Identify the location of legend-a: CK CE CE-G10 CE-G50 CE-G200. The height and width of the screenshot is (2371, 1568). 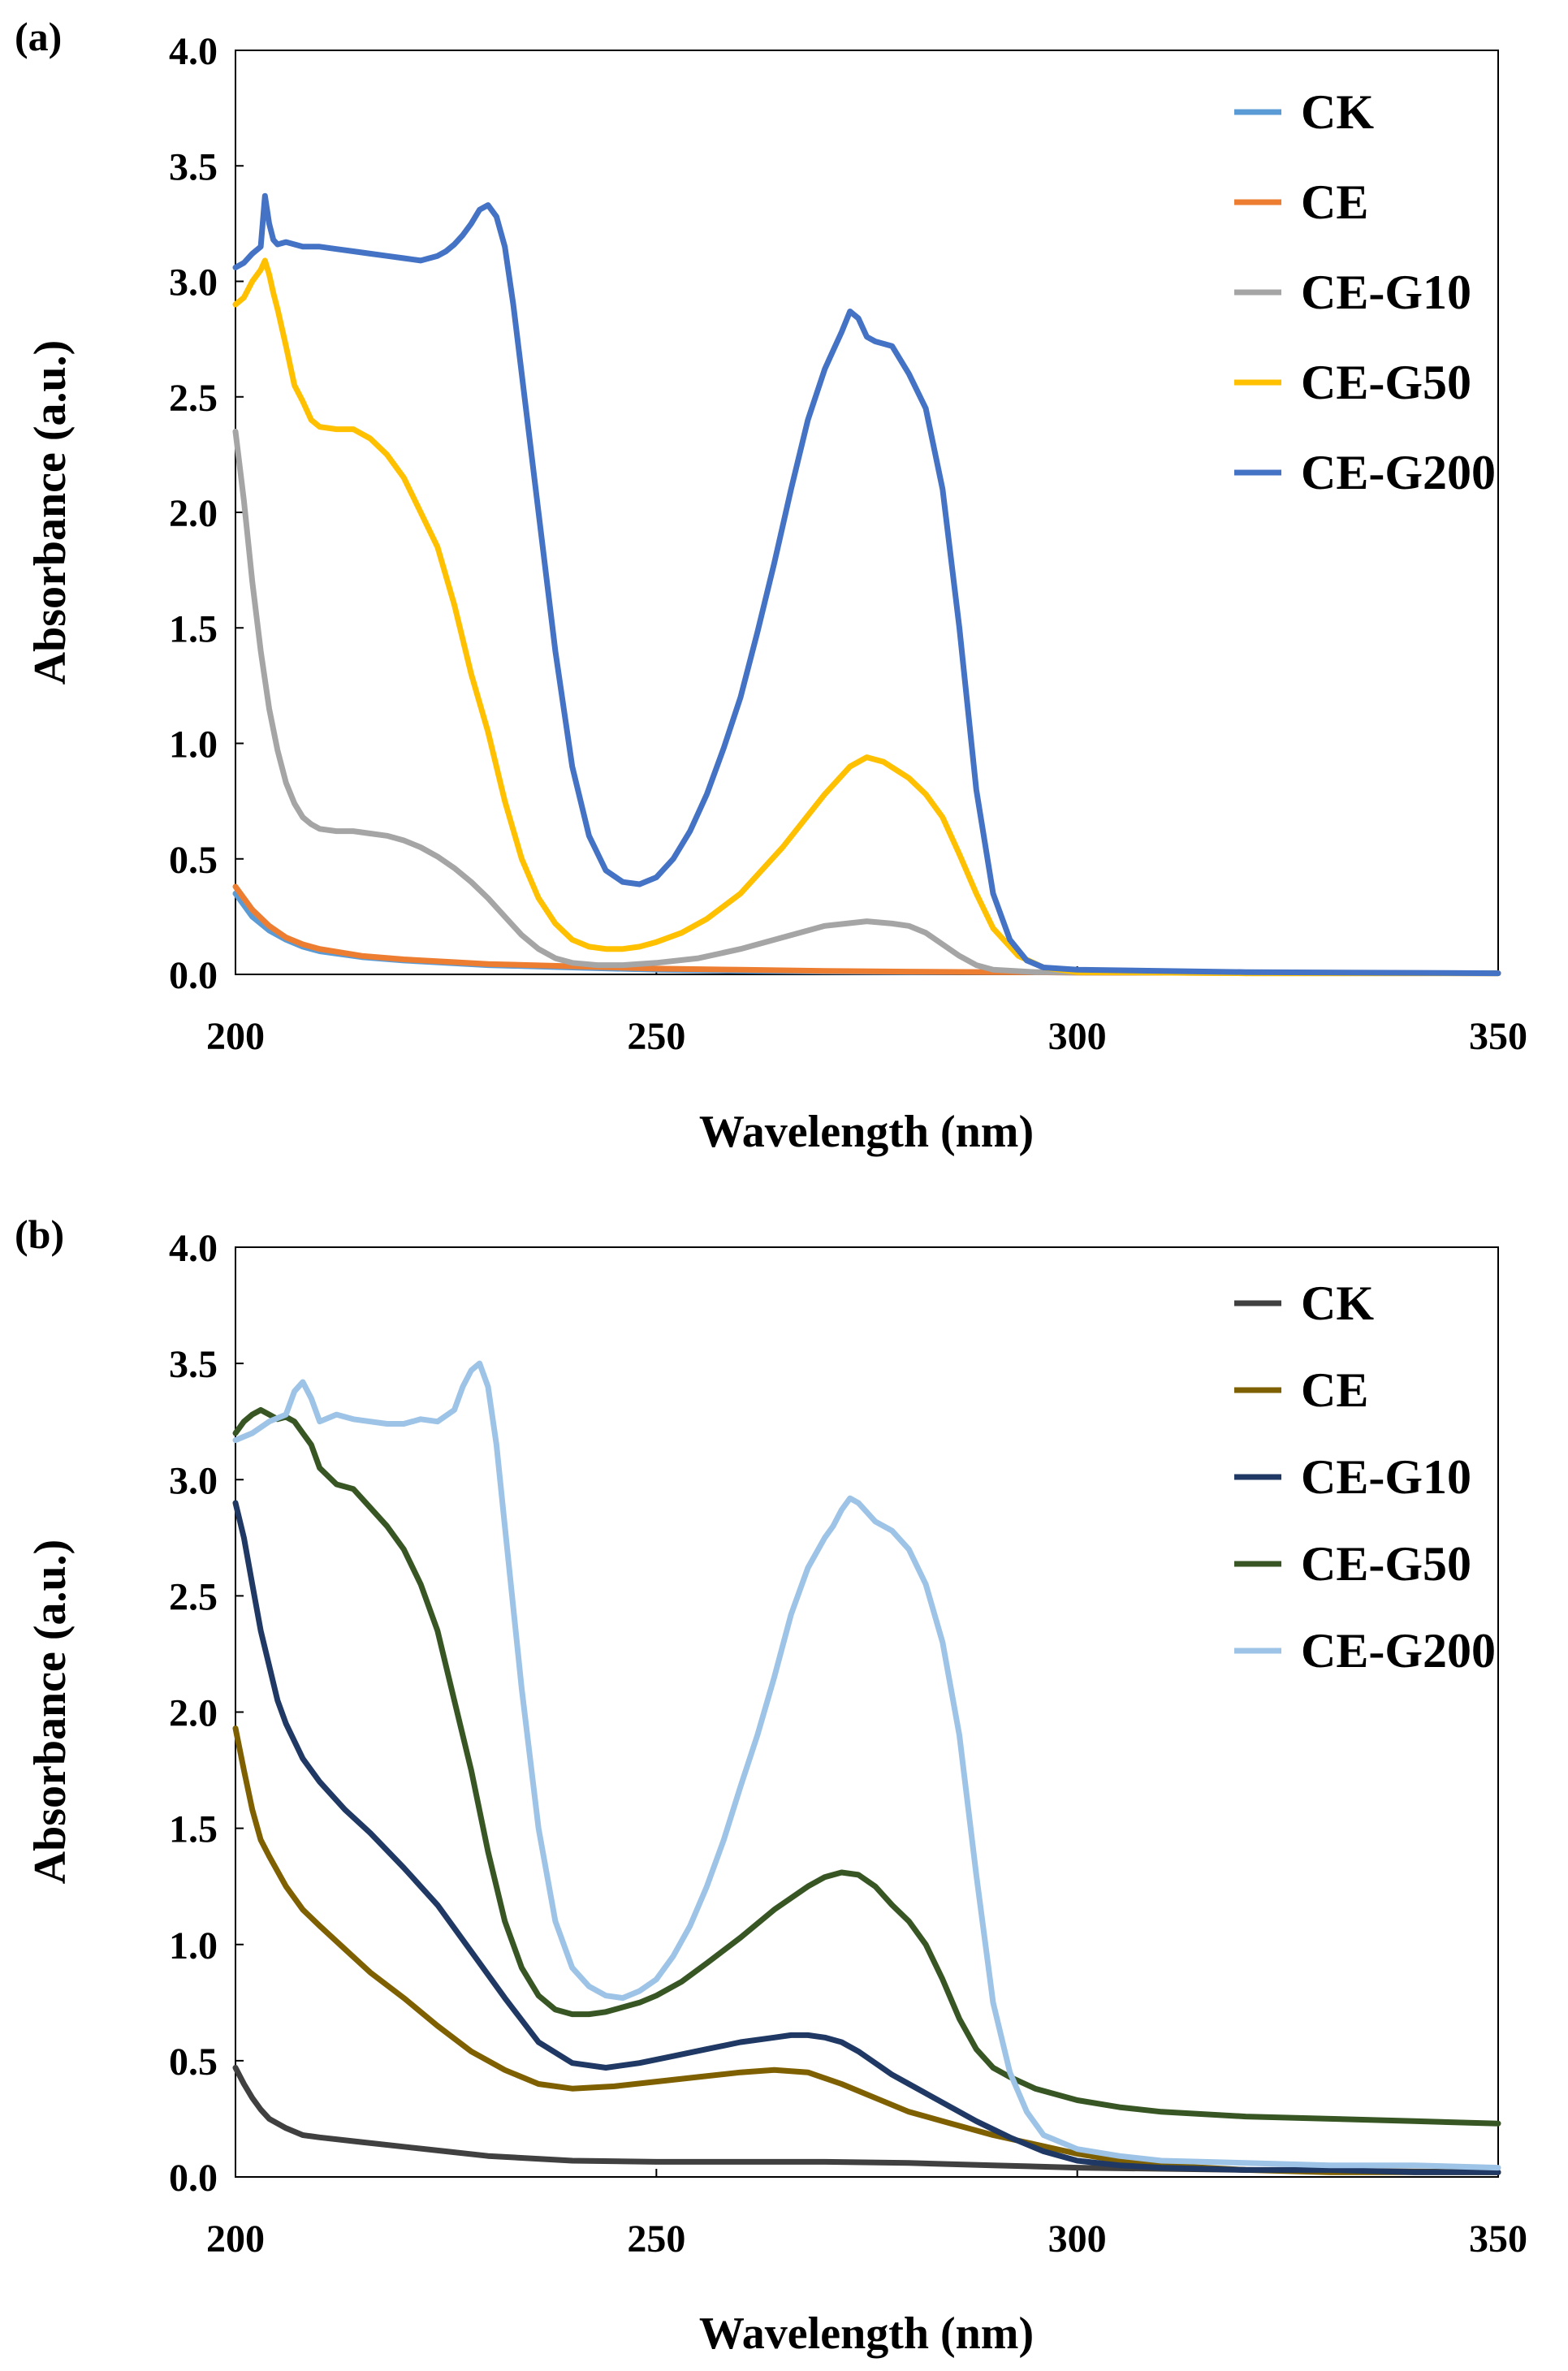
(1365, 292).